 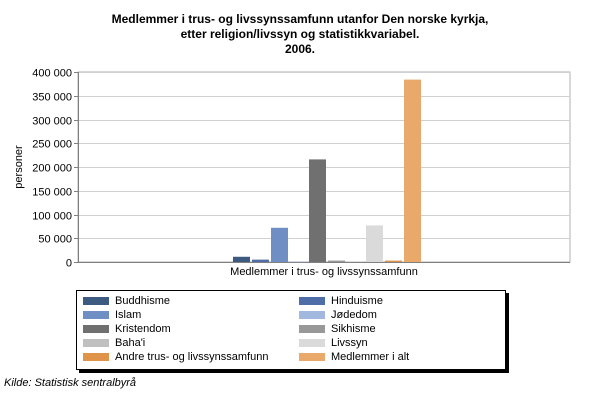 I want to click on bar-jødedom, so click(x=298, y=262).